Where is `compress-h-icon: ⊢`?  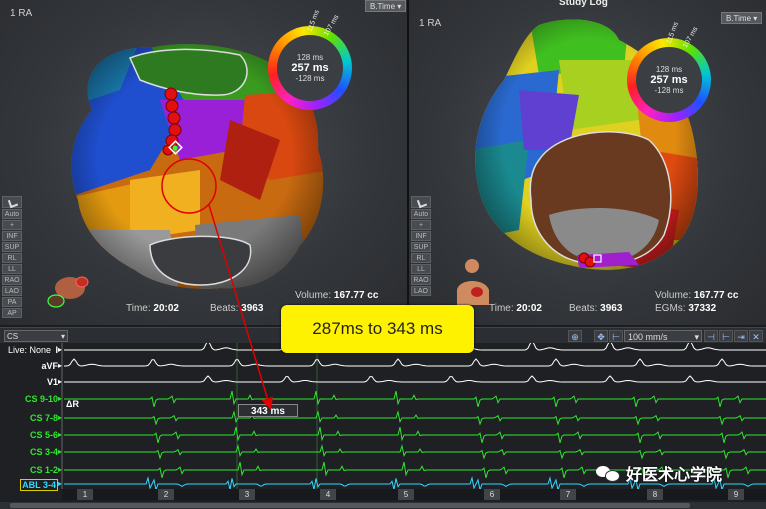
compress-h-icon: ⊢ is located at coordinates (726, 336).